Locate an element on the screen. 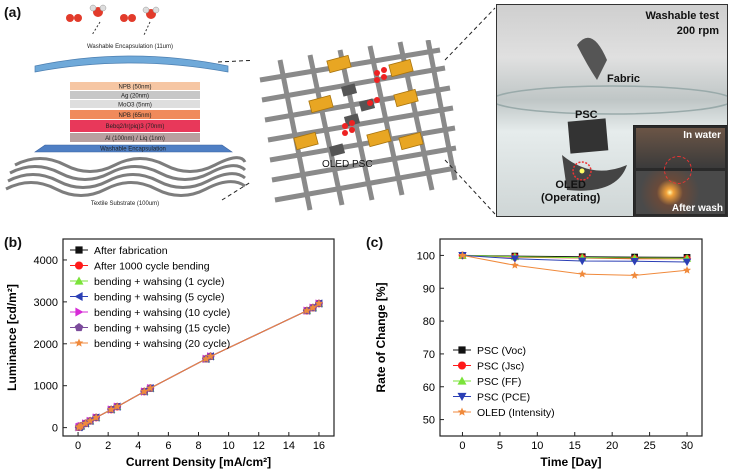 This screenshot has height=471, width=730. layer-emissive is located at coordinates (135, 126).